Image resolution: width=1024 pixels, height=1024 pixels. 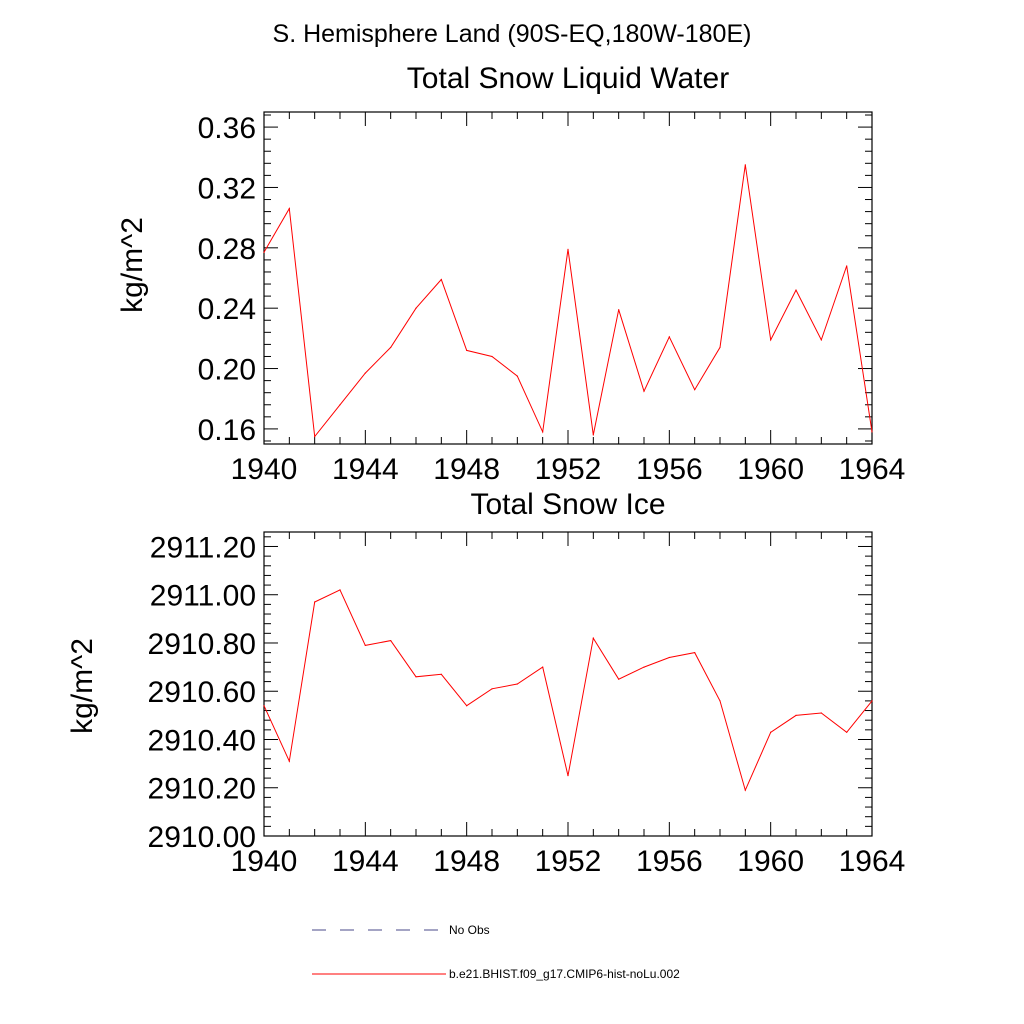 What do you see at coordinates (568, 690) in the screenshot?
I see `series-line-model` at bounding box center [568, 690].